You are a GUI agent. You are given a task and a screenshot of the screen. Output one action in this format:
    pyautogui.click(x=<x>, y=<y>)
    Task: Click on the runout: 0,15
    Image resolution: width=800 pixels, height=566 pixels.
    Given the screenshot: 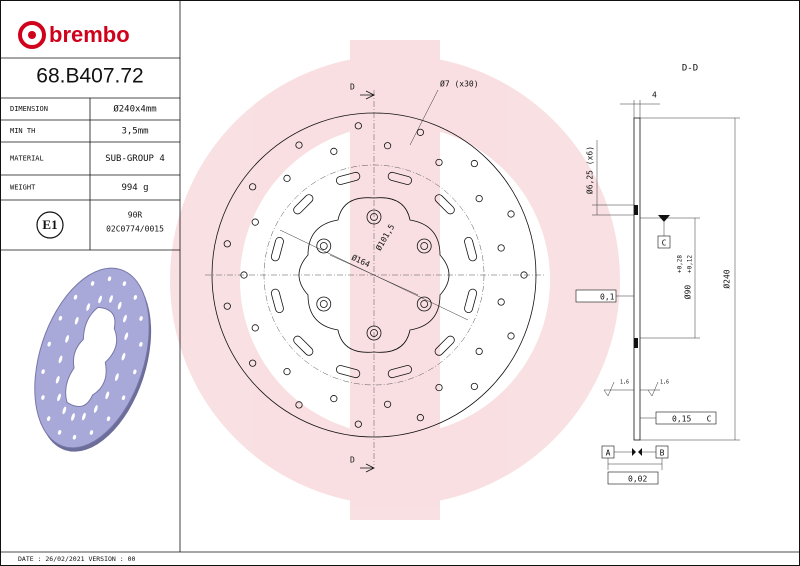 What is the action you would take?
    pyautogui.click(x=681, y=419)
    